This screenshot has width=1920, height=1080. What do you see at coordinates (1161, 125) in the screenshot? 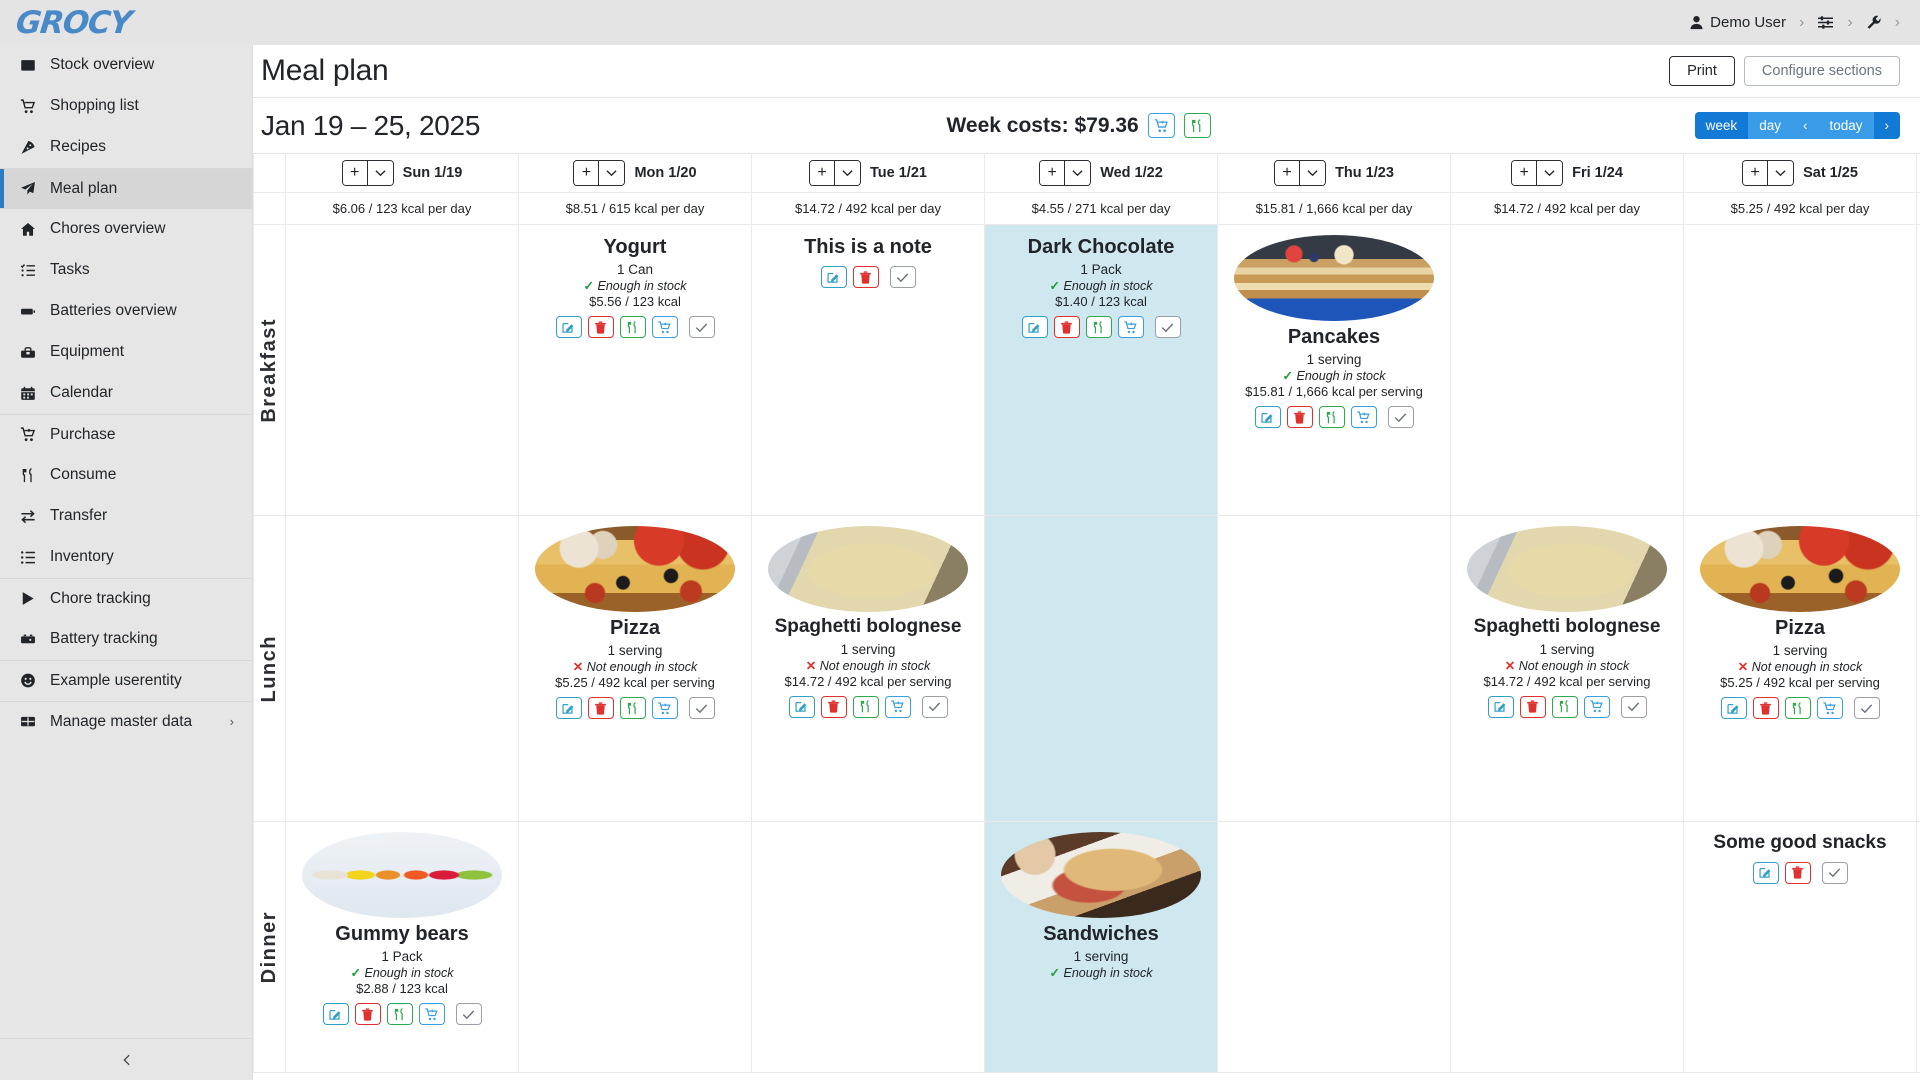
I see `add-week-to-shopping-list-button` at bounding box center [1161, 125].